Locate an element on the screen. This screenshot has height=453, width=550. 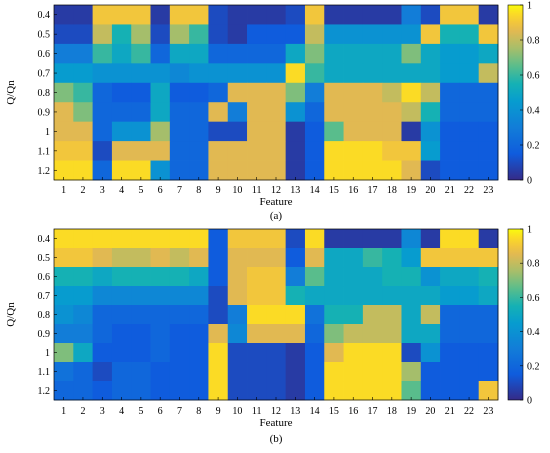
x-tick-label: 8 is located at coordinates (198, 411).